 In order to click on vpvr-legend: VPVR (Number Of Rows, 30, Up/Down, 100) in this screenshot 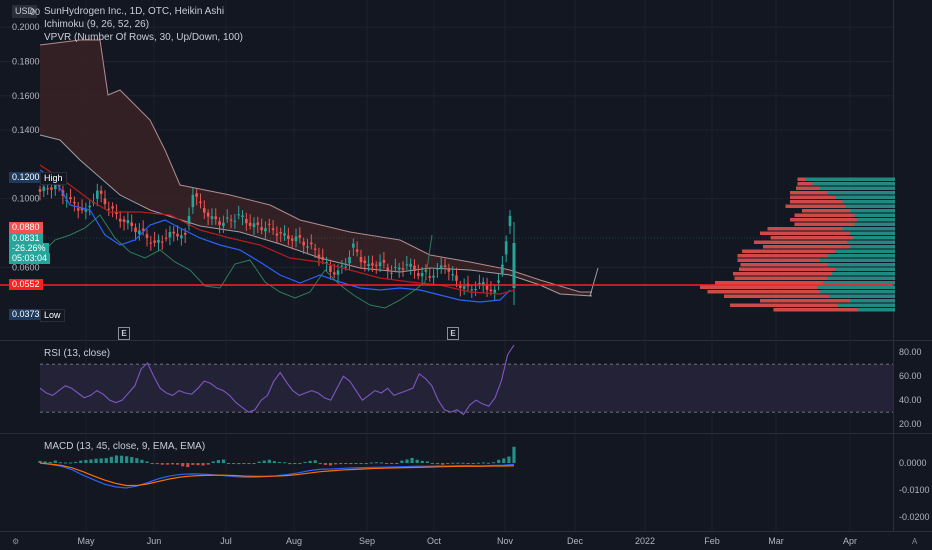, I will do `click(143, 37)`.